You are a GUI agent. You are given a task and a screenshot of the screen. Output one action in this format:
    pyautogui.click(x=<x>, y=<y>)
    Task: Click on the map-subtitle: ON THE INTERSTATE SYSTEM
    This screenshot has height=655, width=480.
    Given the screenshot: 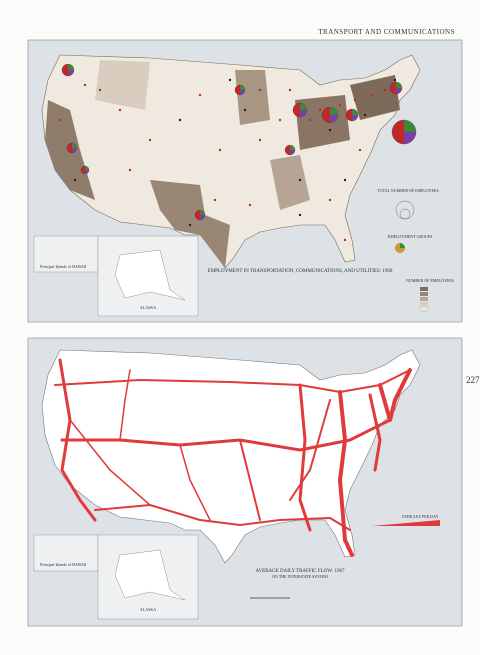 What is the action you would take?
    pyautogui.click(x=300, y=576)
    